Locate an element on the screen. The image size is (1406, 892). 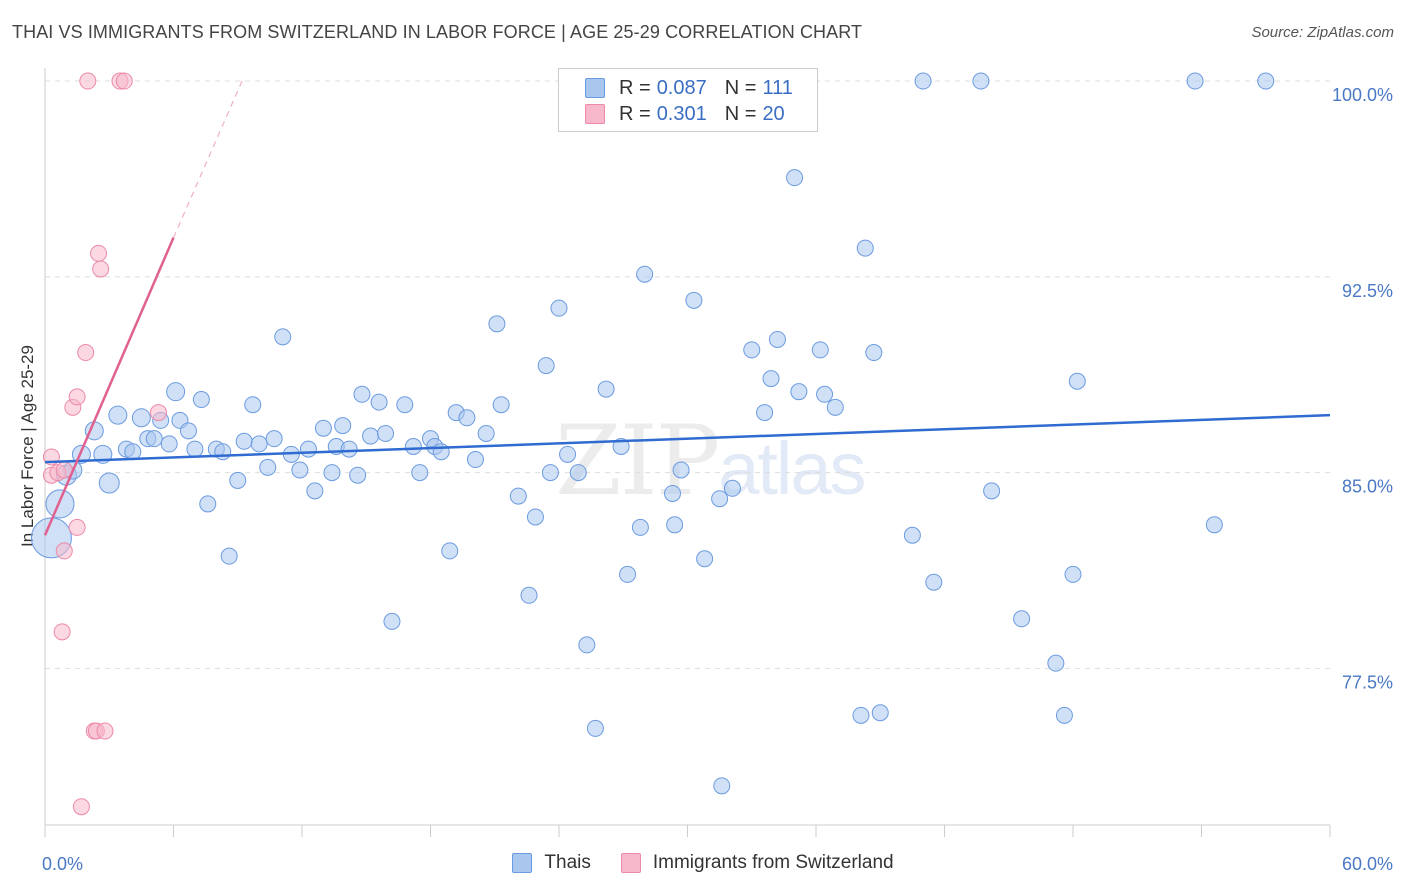
legend-swatch-thais is located at coordinates (595, 88).